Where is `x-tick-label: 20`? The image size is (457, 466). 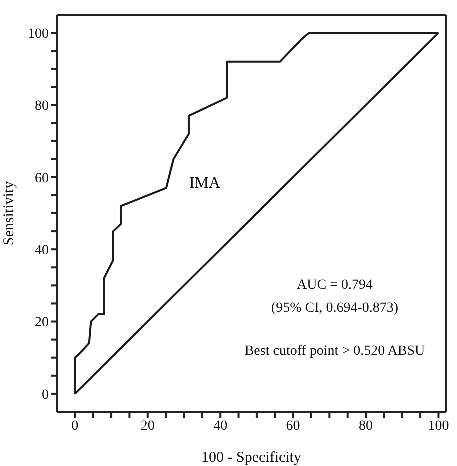 x-tick-label: 20 is located at coordinates (147, 426).